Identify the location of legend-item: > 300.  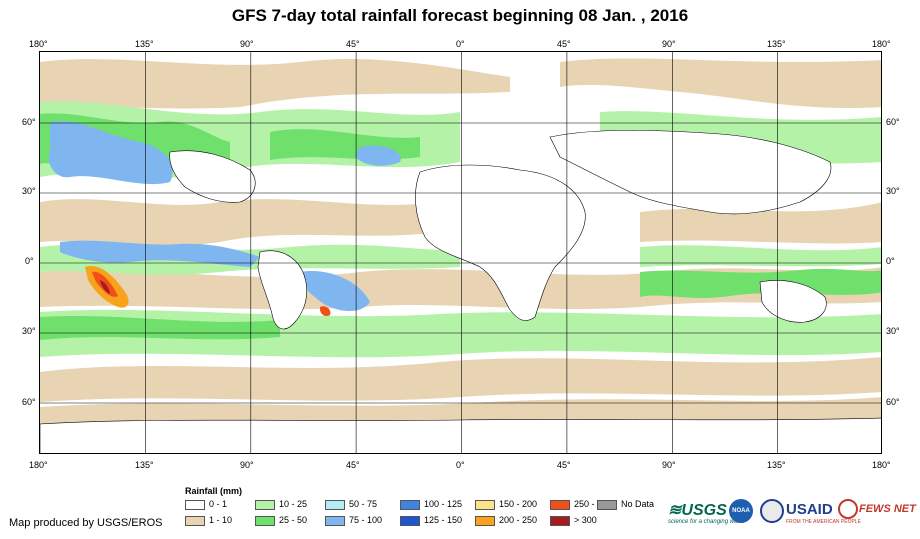
(573, 520).